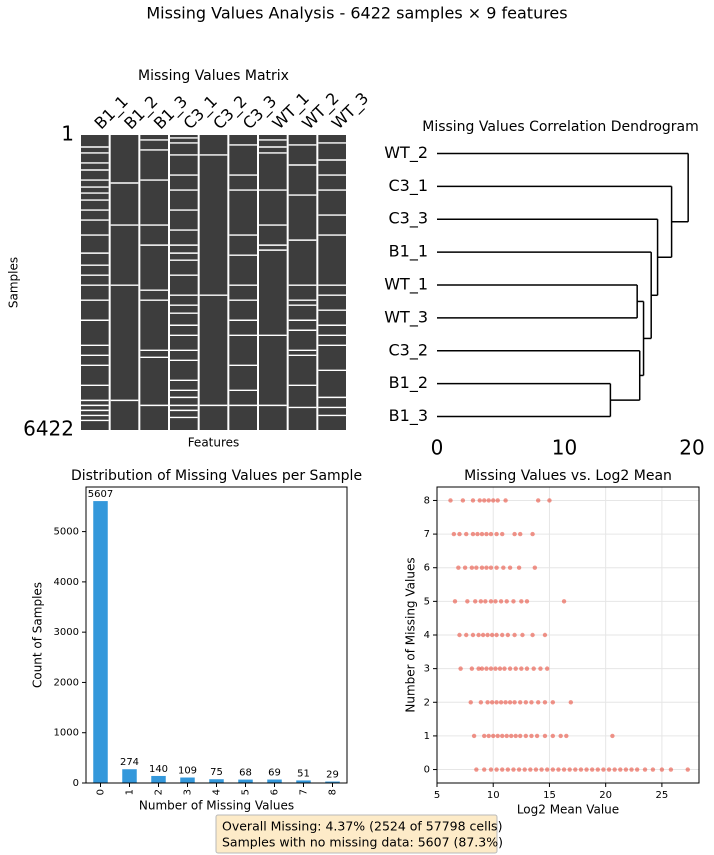 The width and height of the screenshot is (714, 855). I want to click on plot-frame, so click(568, 635).